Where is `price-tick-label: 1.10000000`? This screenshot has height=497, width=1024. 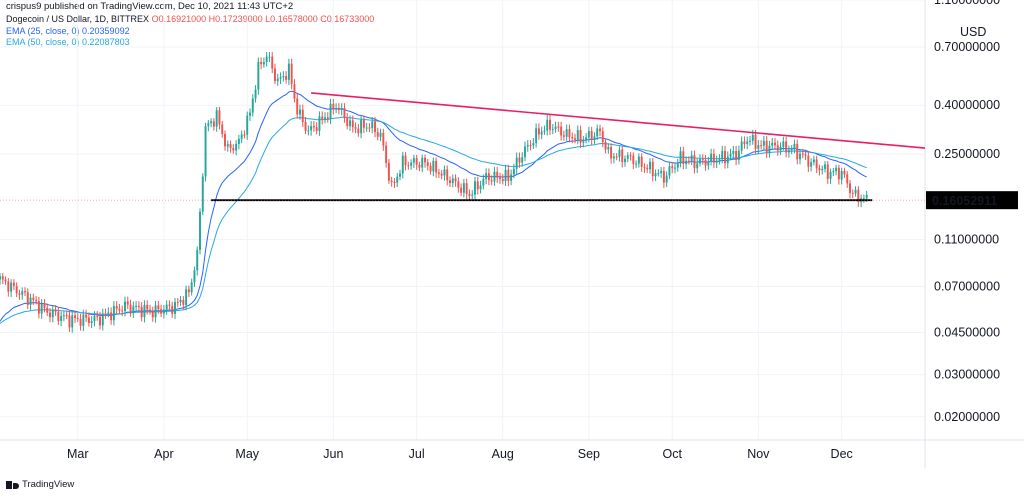 price-tick-label: 1.10000000 is located at coordinates (967, 3).